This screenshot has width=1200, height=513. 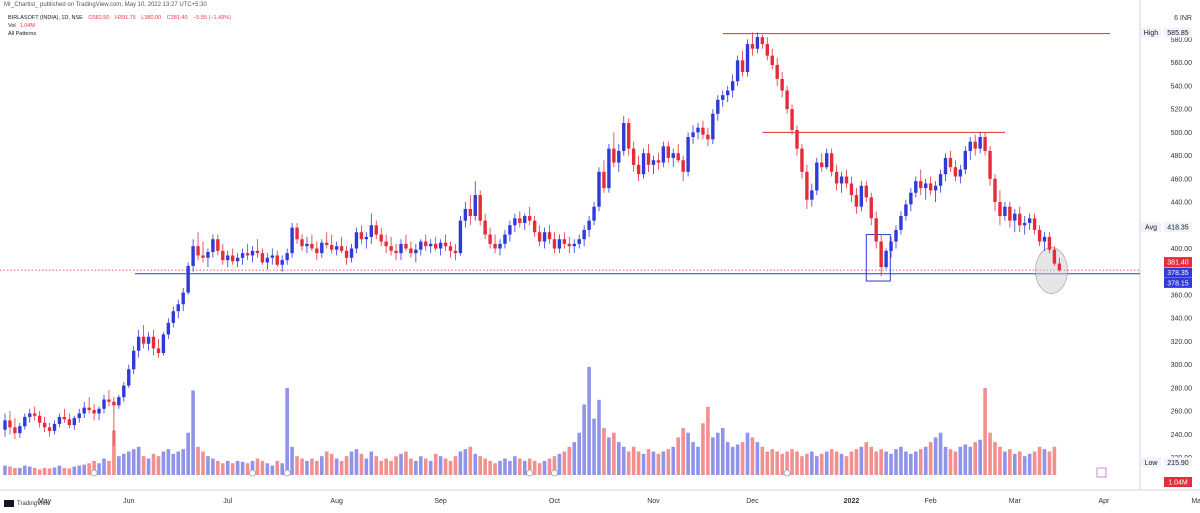 I want to click on indicator-name: All Patterns, so click(x=22, y=34).